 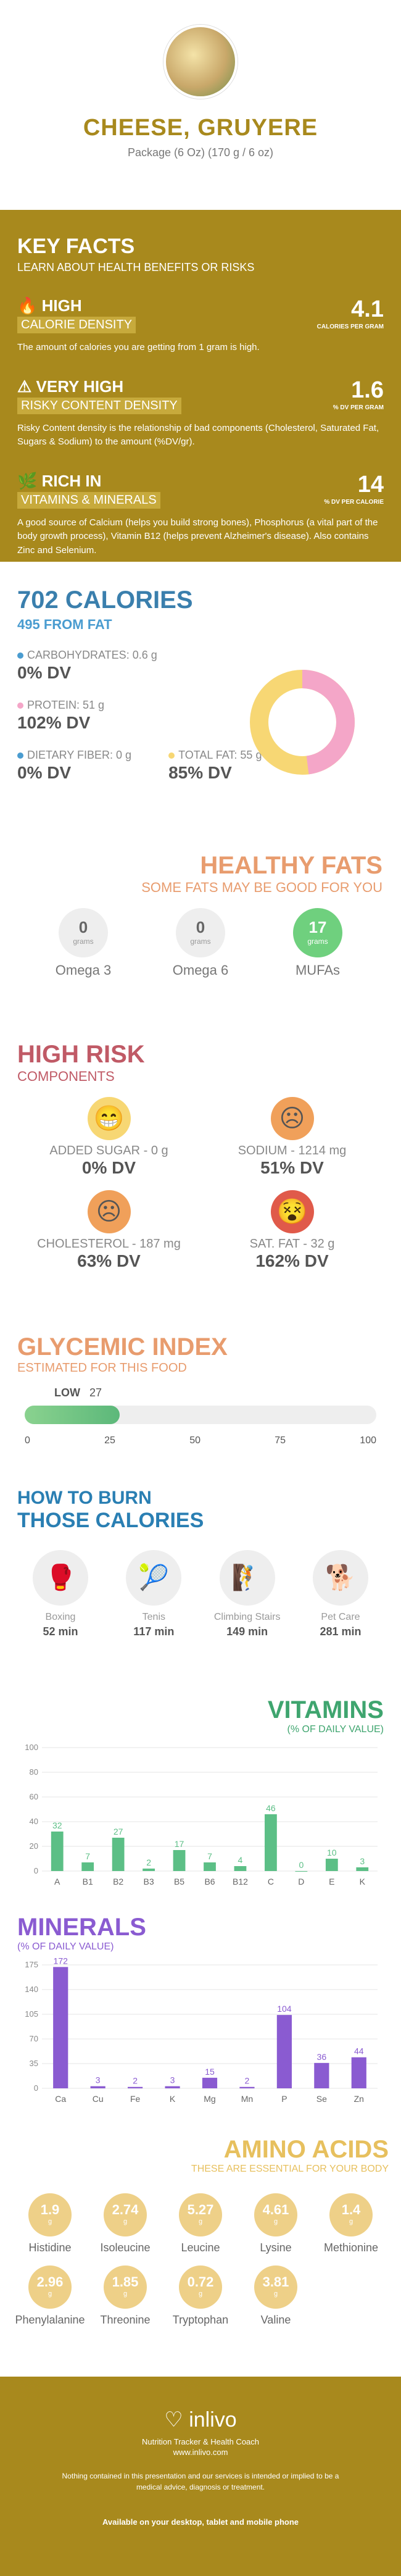 What do you see at coordinates (173, 2099) in the screenshot?
I see `x-tick-label: K` at bounding box center [173, 2099].